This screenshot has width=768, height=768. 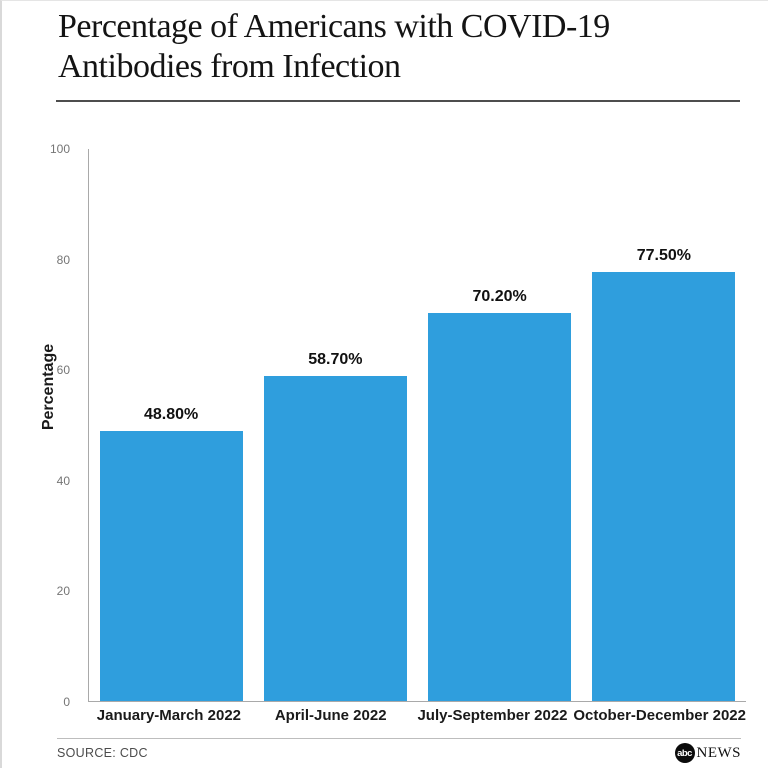 I want to click on footer: SOURCE: CDC abc NEWS, so click(x=399, y=753).